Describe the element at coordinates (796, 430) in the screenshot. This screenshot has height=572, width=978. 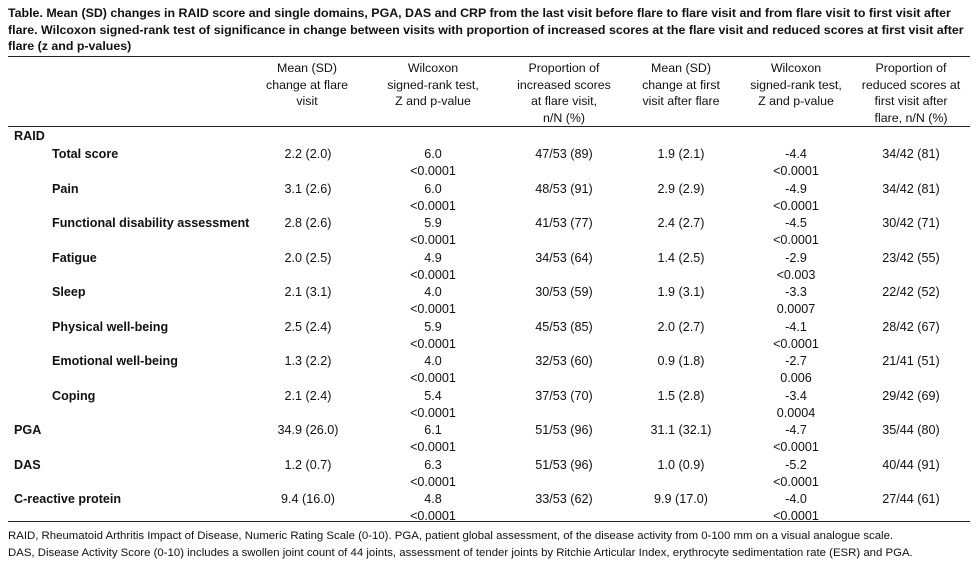
I see `cell-z-after: -4.7` at that location.